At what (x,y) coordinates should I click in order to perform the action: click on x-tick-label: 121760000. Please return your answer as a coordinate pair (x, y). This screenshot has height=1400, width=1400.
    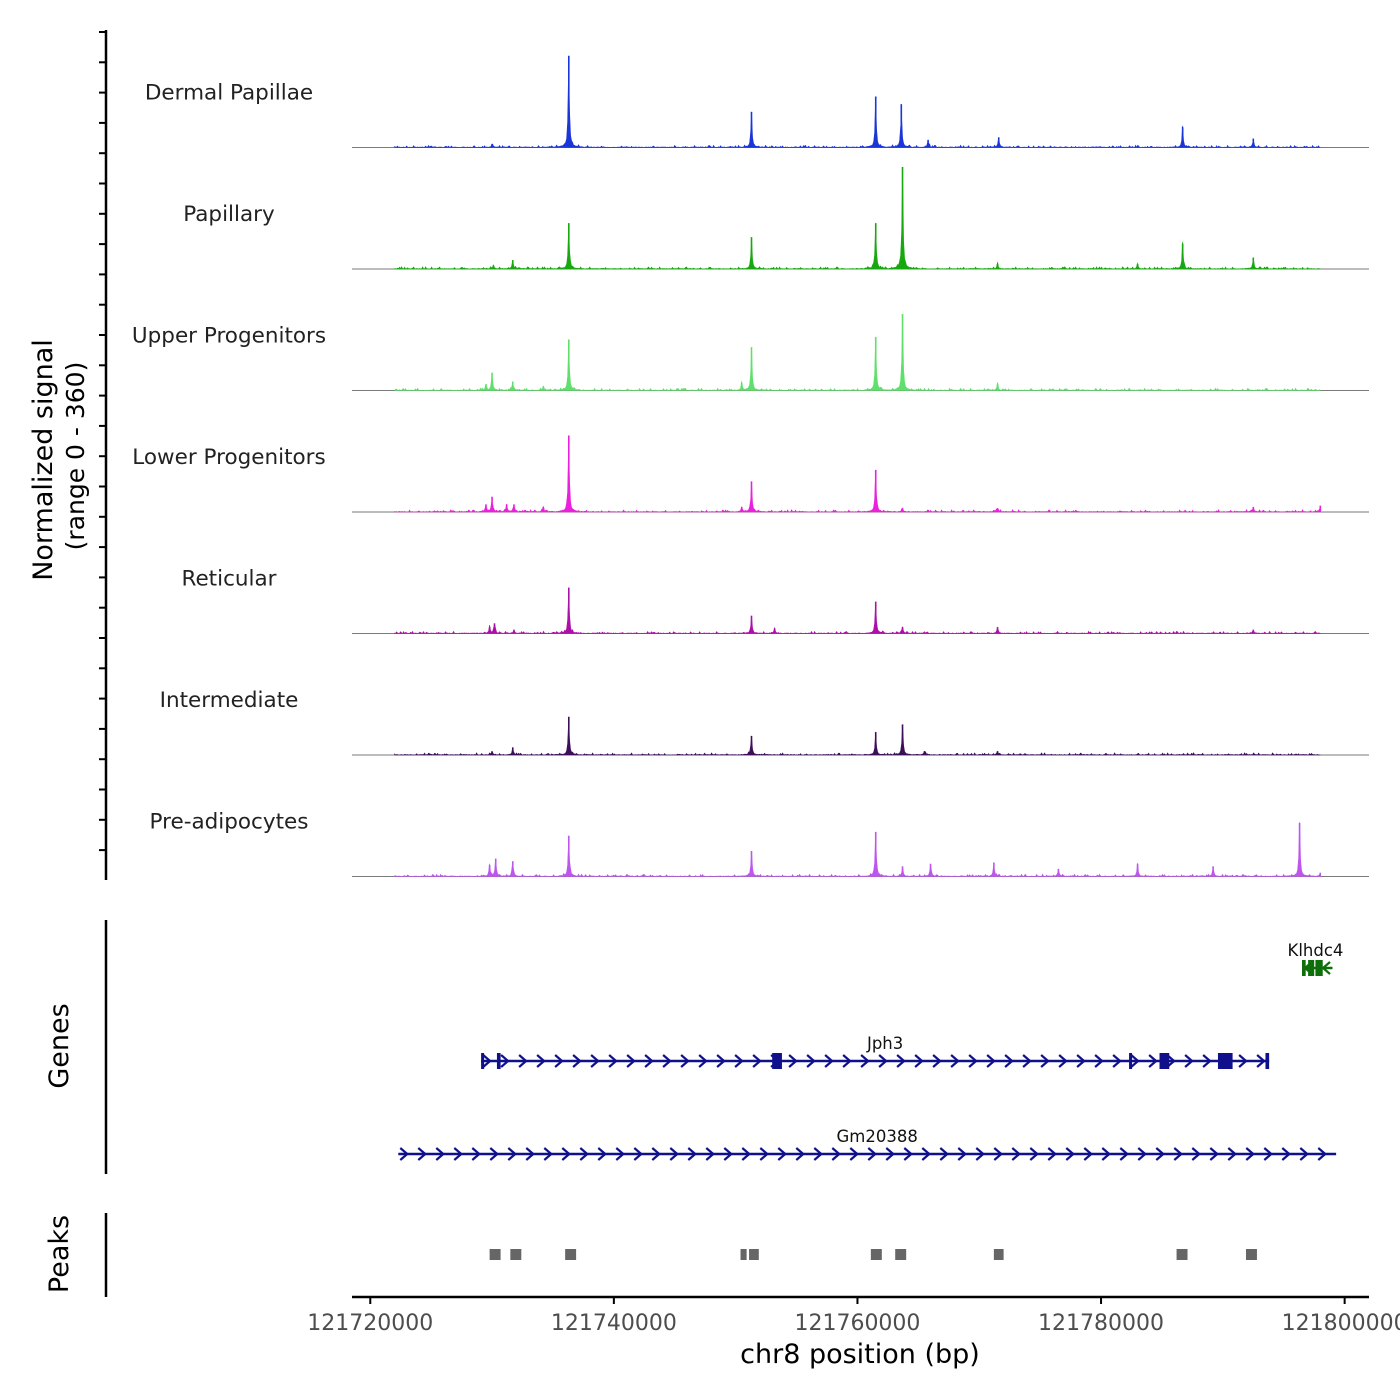
    Looking at the image, I should click on (857, 1323).